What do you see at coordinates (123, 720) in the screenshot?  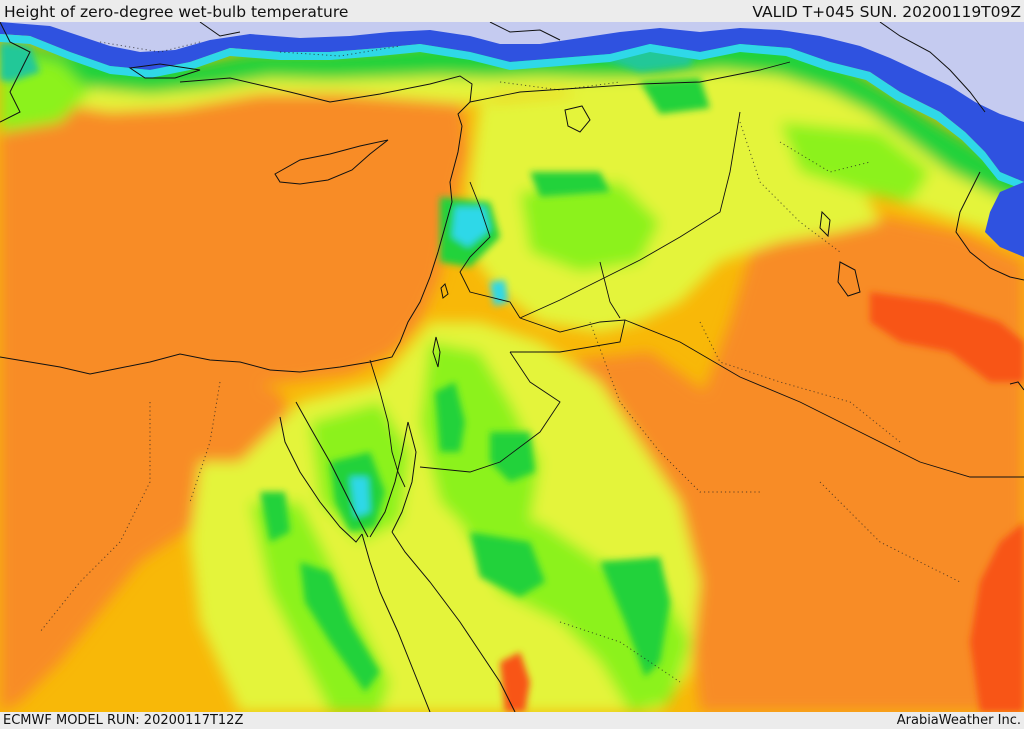 I see `model-run: ECMWF MODEL RUN: 20200117T12Z` at bounding box center [123, 720].